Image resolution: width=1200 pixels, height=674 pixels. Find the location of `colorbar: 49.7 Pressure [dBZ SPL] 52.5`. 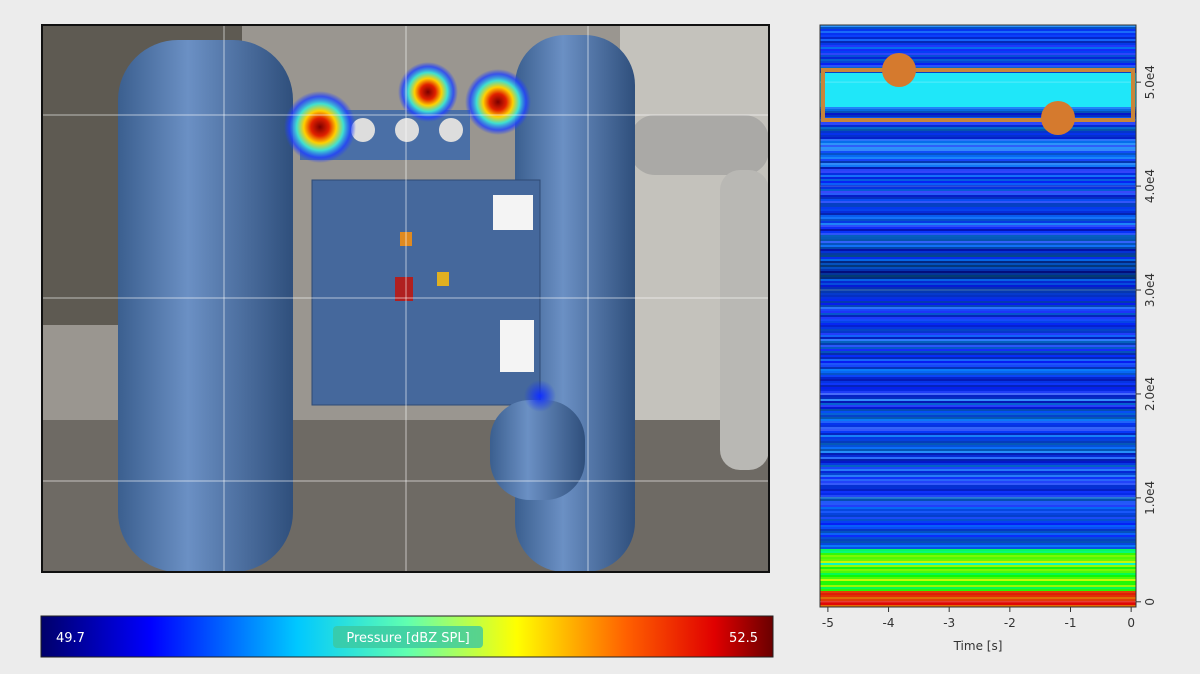

colorbar: 49.7 Pressure [dBZ SPL] 52.5 is located at coordinates (407, 636).